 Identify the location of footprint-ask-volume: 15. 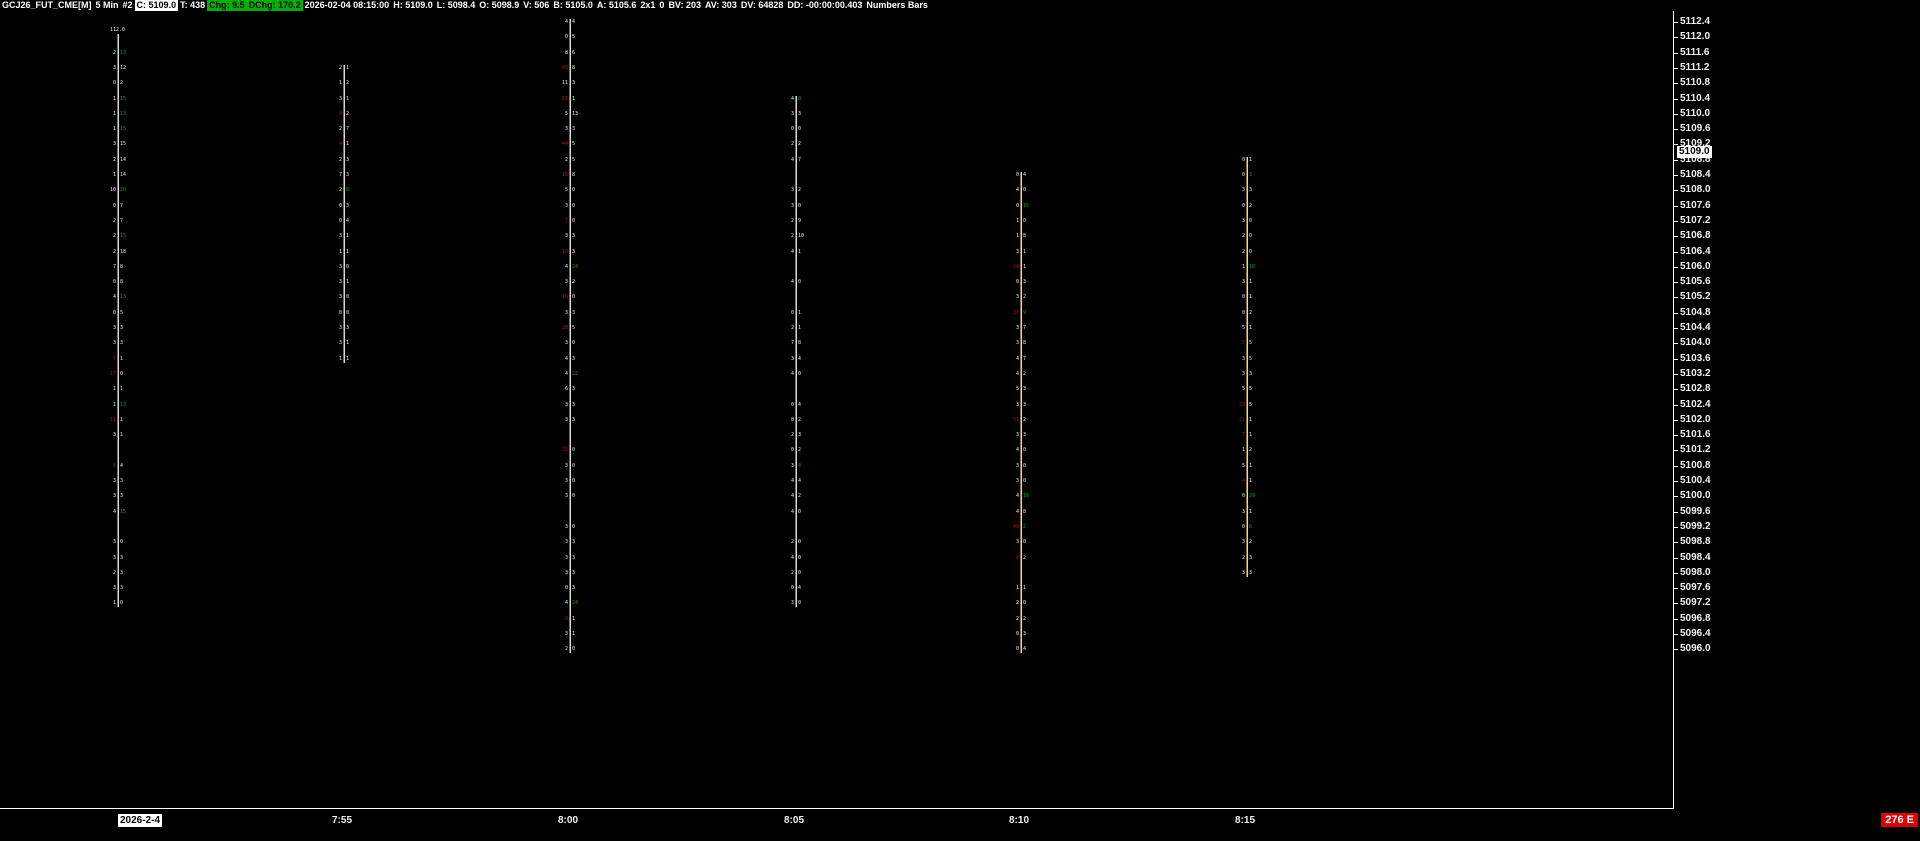
(123, 98).